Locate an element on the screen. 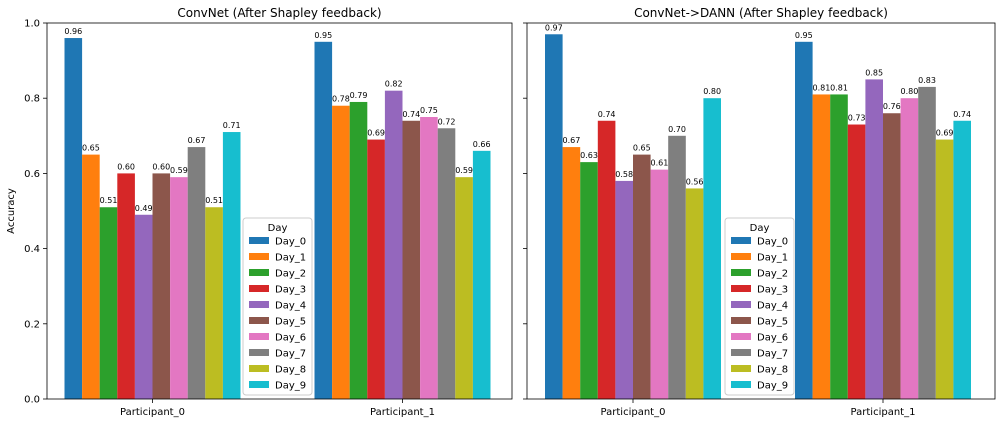 This screenshot has height=428, width=1000. data-label: 0.60 is located at coordinates (126, 166).